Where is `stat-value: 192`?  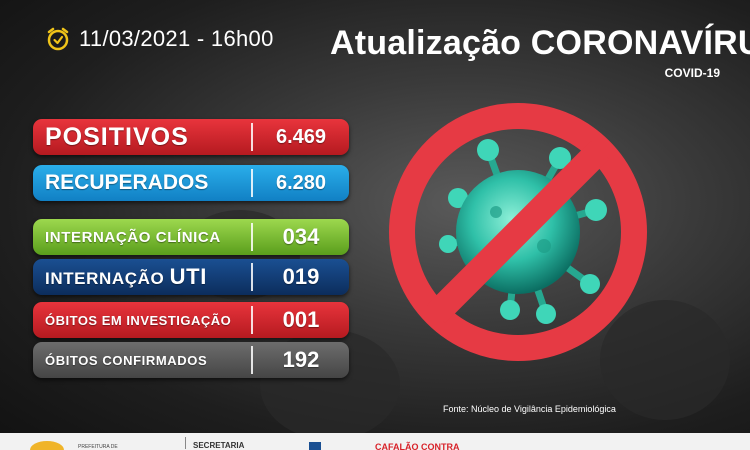
stat-value: 192 is located at coordinates (301, 359).